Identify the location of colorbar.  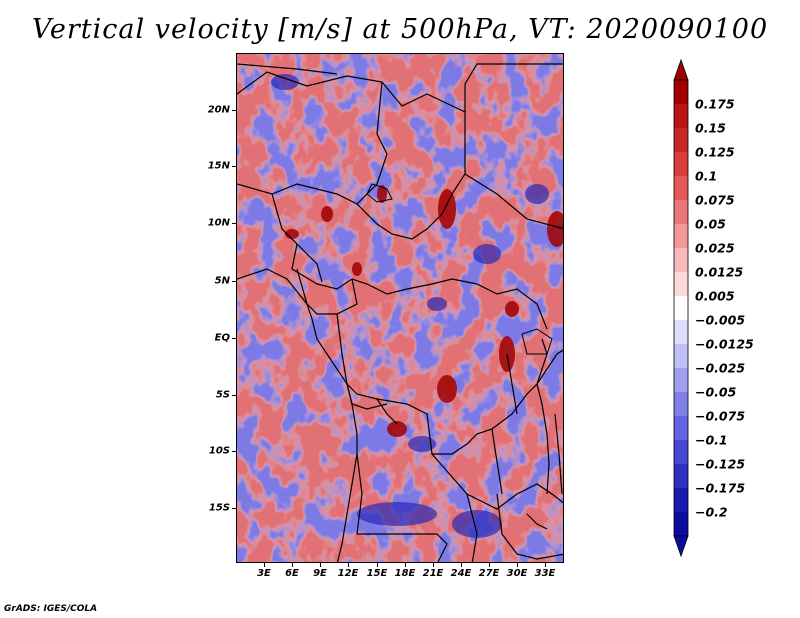
(681, 308).